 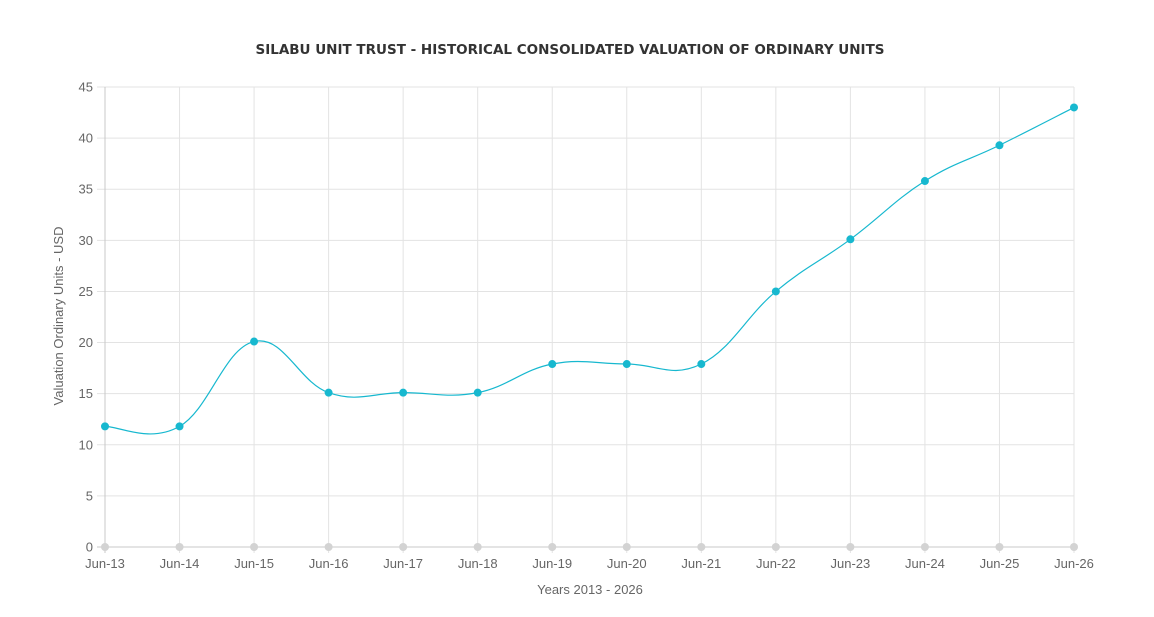 What do you see at coordinates (86, 444) in the screenshot?
I see `y-tick-label: 10` at bounding box center [86, 444].